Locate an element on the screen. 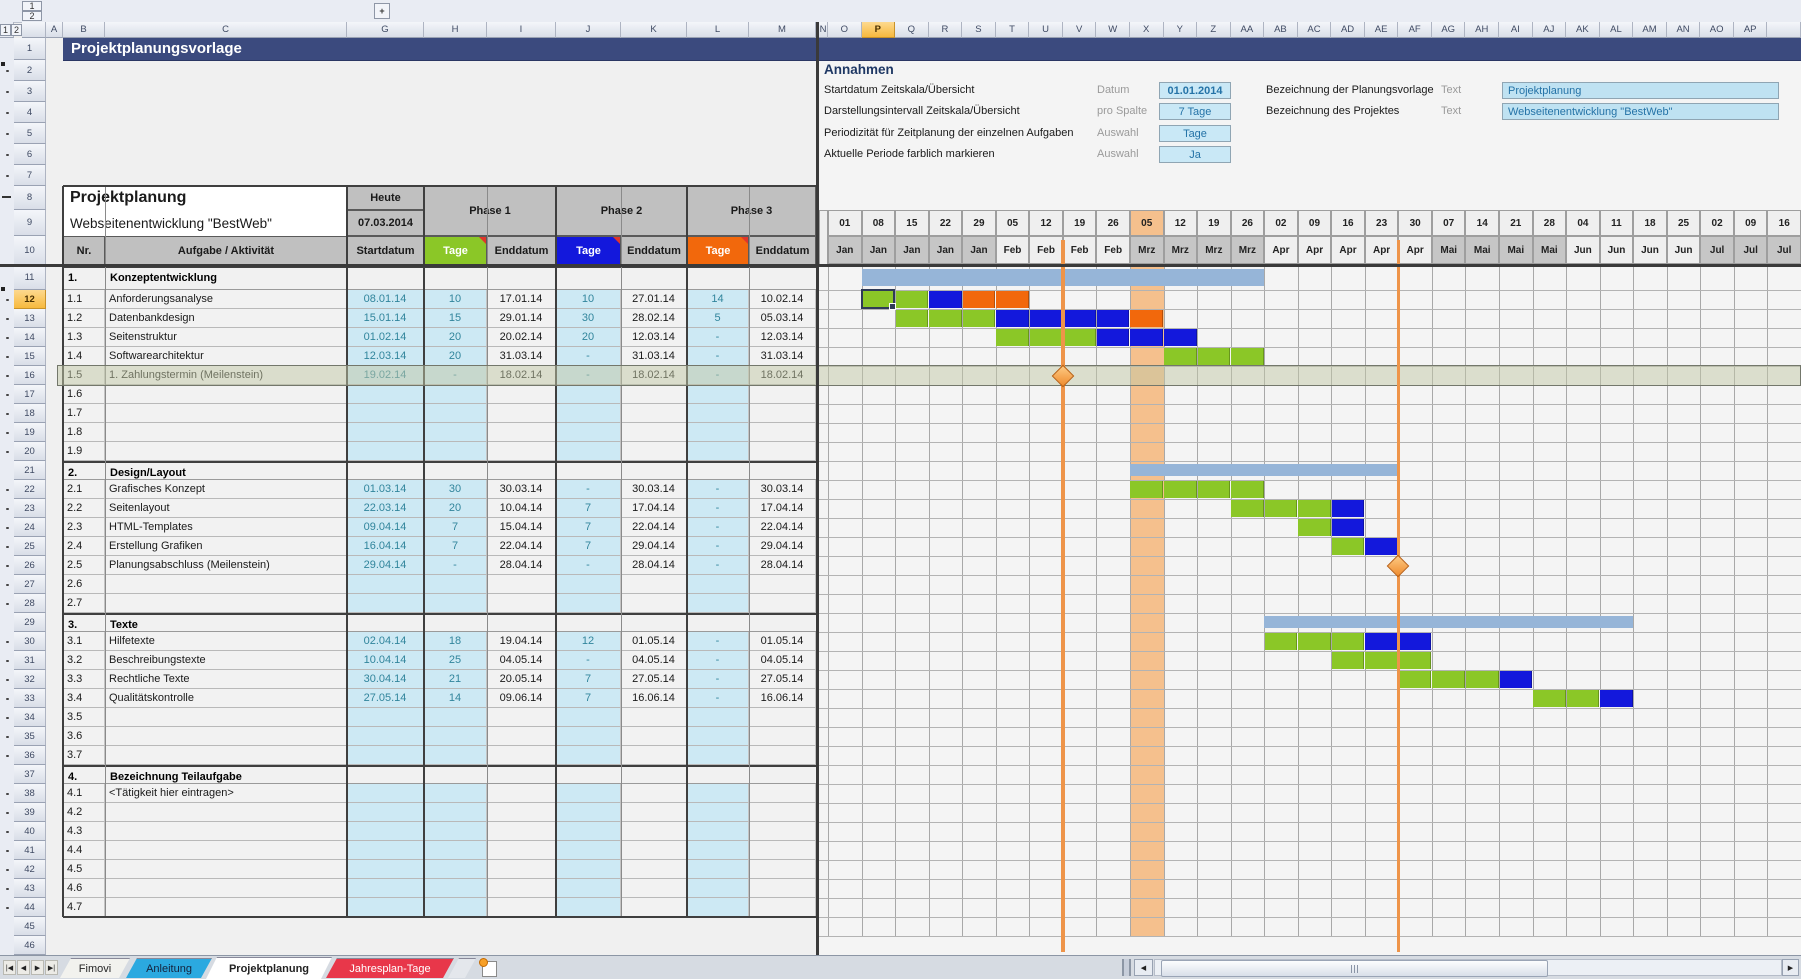  cell-C33: Qualitätskontrolle is located at coordinates (226, 698).